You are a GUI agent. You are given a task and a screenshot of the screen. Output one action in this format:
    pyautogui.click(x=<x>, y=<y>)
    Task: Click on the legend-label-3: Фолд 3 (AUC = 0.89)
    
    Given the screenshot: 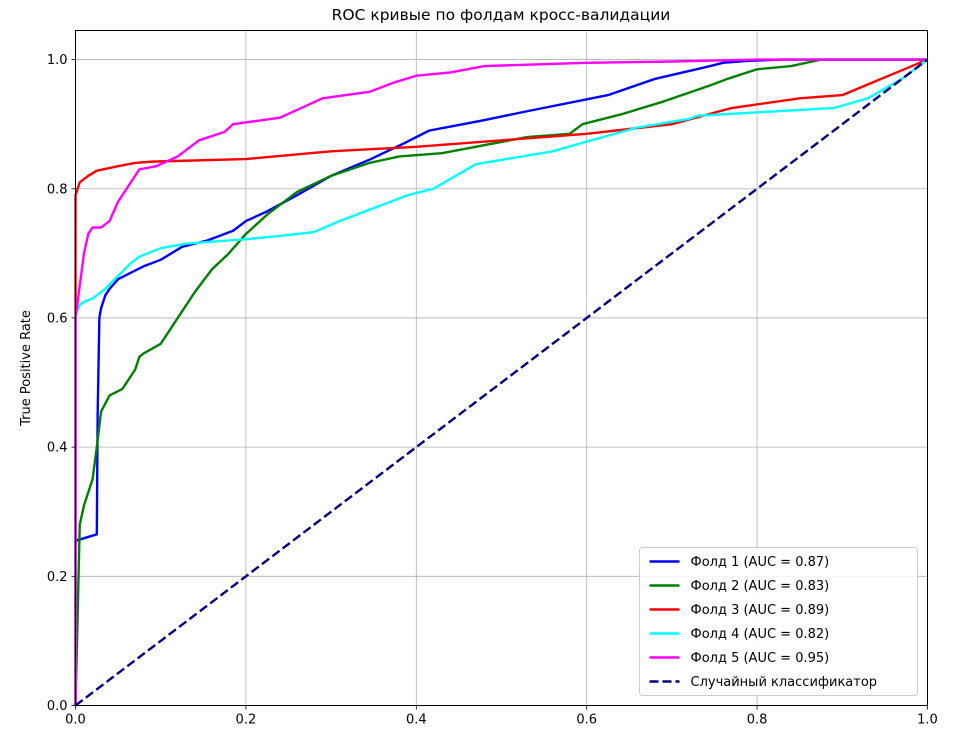 What is the action you would take?
    pyautogui.click(x=760, y=610)
    